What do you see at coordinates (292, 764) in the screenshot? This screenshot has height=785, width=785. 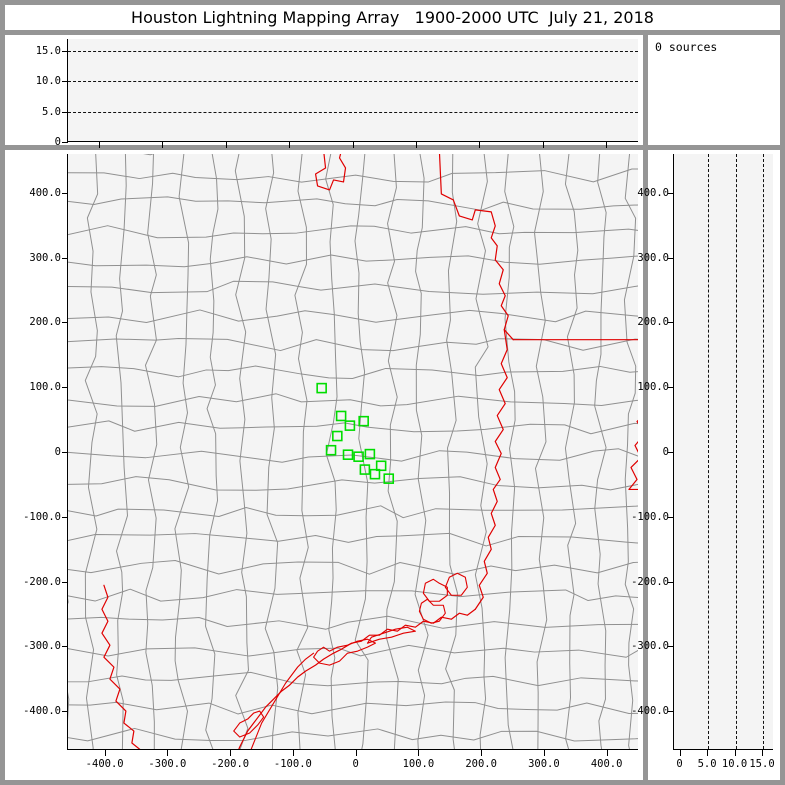 I see `x-tick-label: -100.0` at bounding box center [292, 764].